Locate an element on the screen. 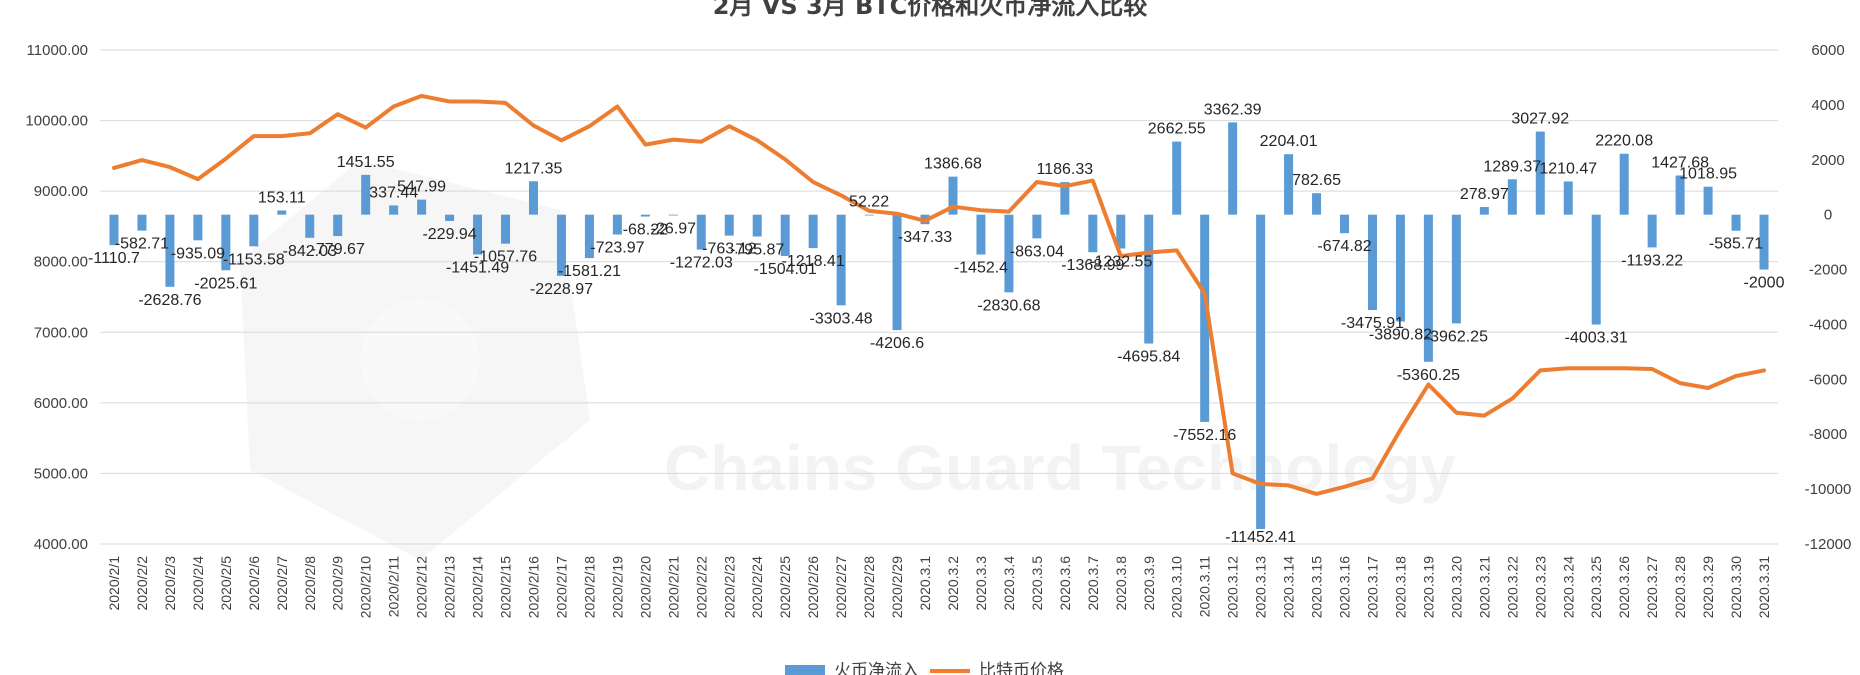 Image resolution: width=1860 pixels, height=675 pixels. category-label: 2020/2/12 is located at coordinates (422, 587).